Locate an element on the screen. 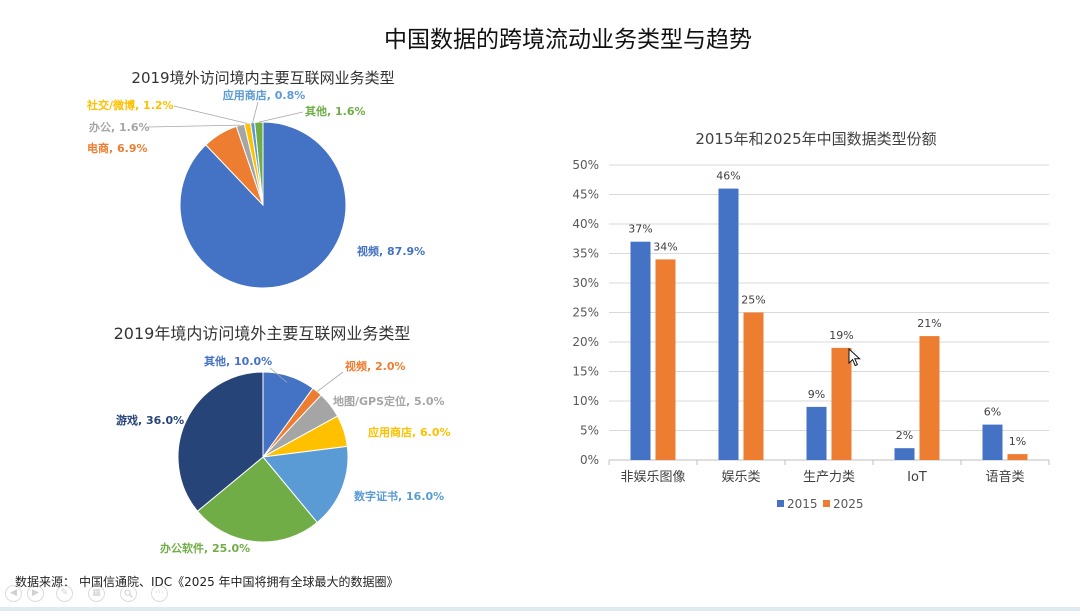  x-tick-label: 语音类 is located at coordinates (1004, 477).